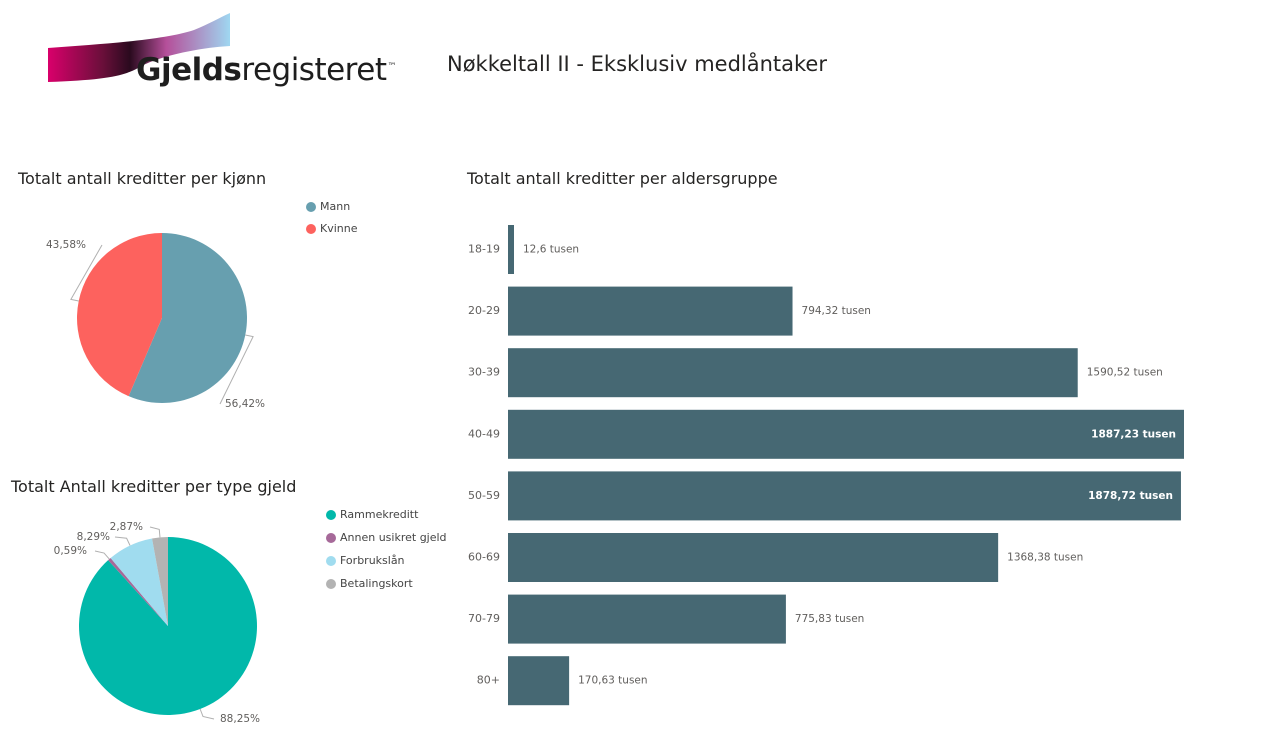 The width and height of the screenshot is (1270, 742). What do you see at coordinates (379, 514) in the screenshot?
I see `legend-label: Rammekreditt` at bounding box center [379, 514].